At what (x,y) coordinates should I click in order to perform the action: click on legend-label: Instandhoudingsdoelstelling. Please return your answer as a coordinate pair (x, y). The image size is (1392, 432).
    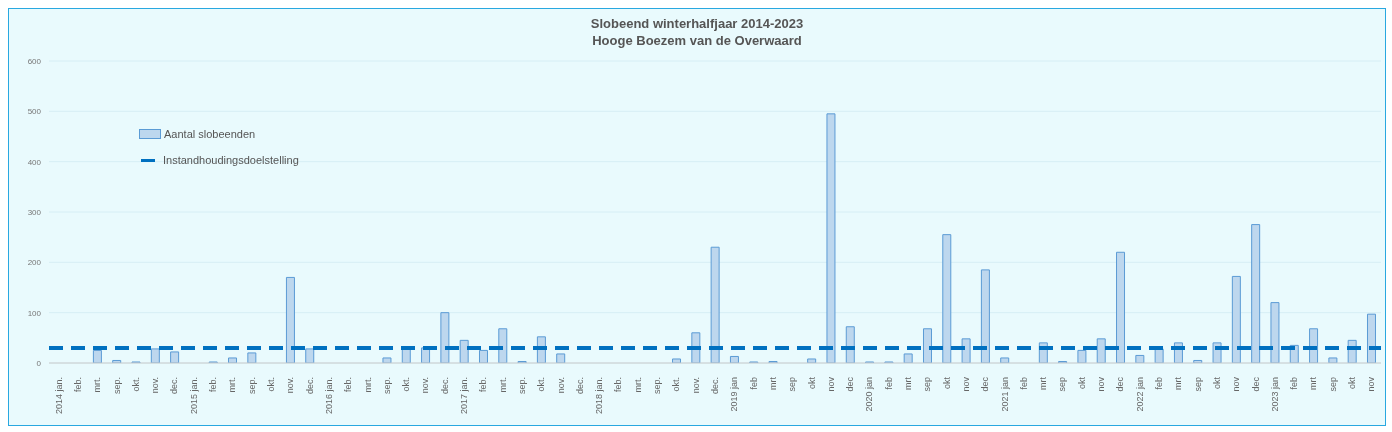
    Looking at the image, I should click on (230, 160).